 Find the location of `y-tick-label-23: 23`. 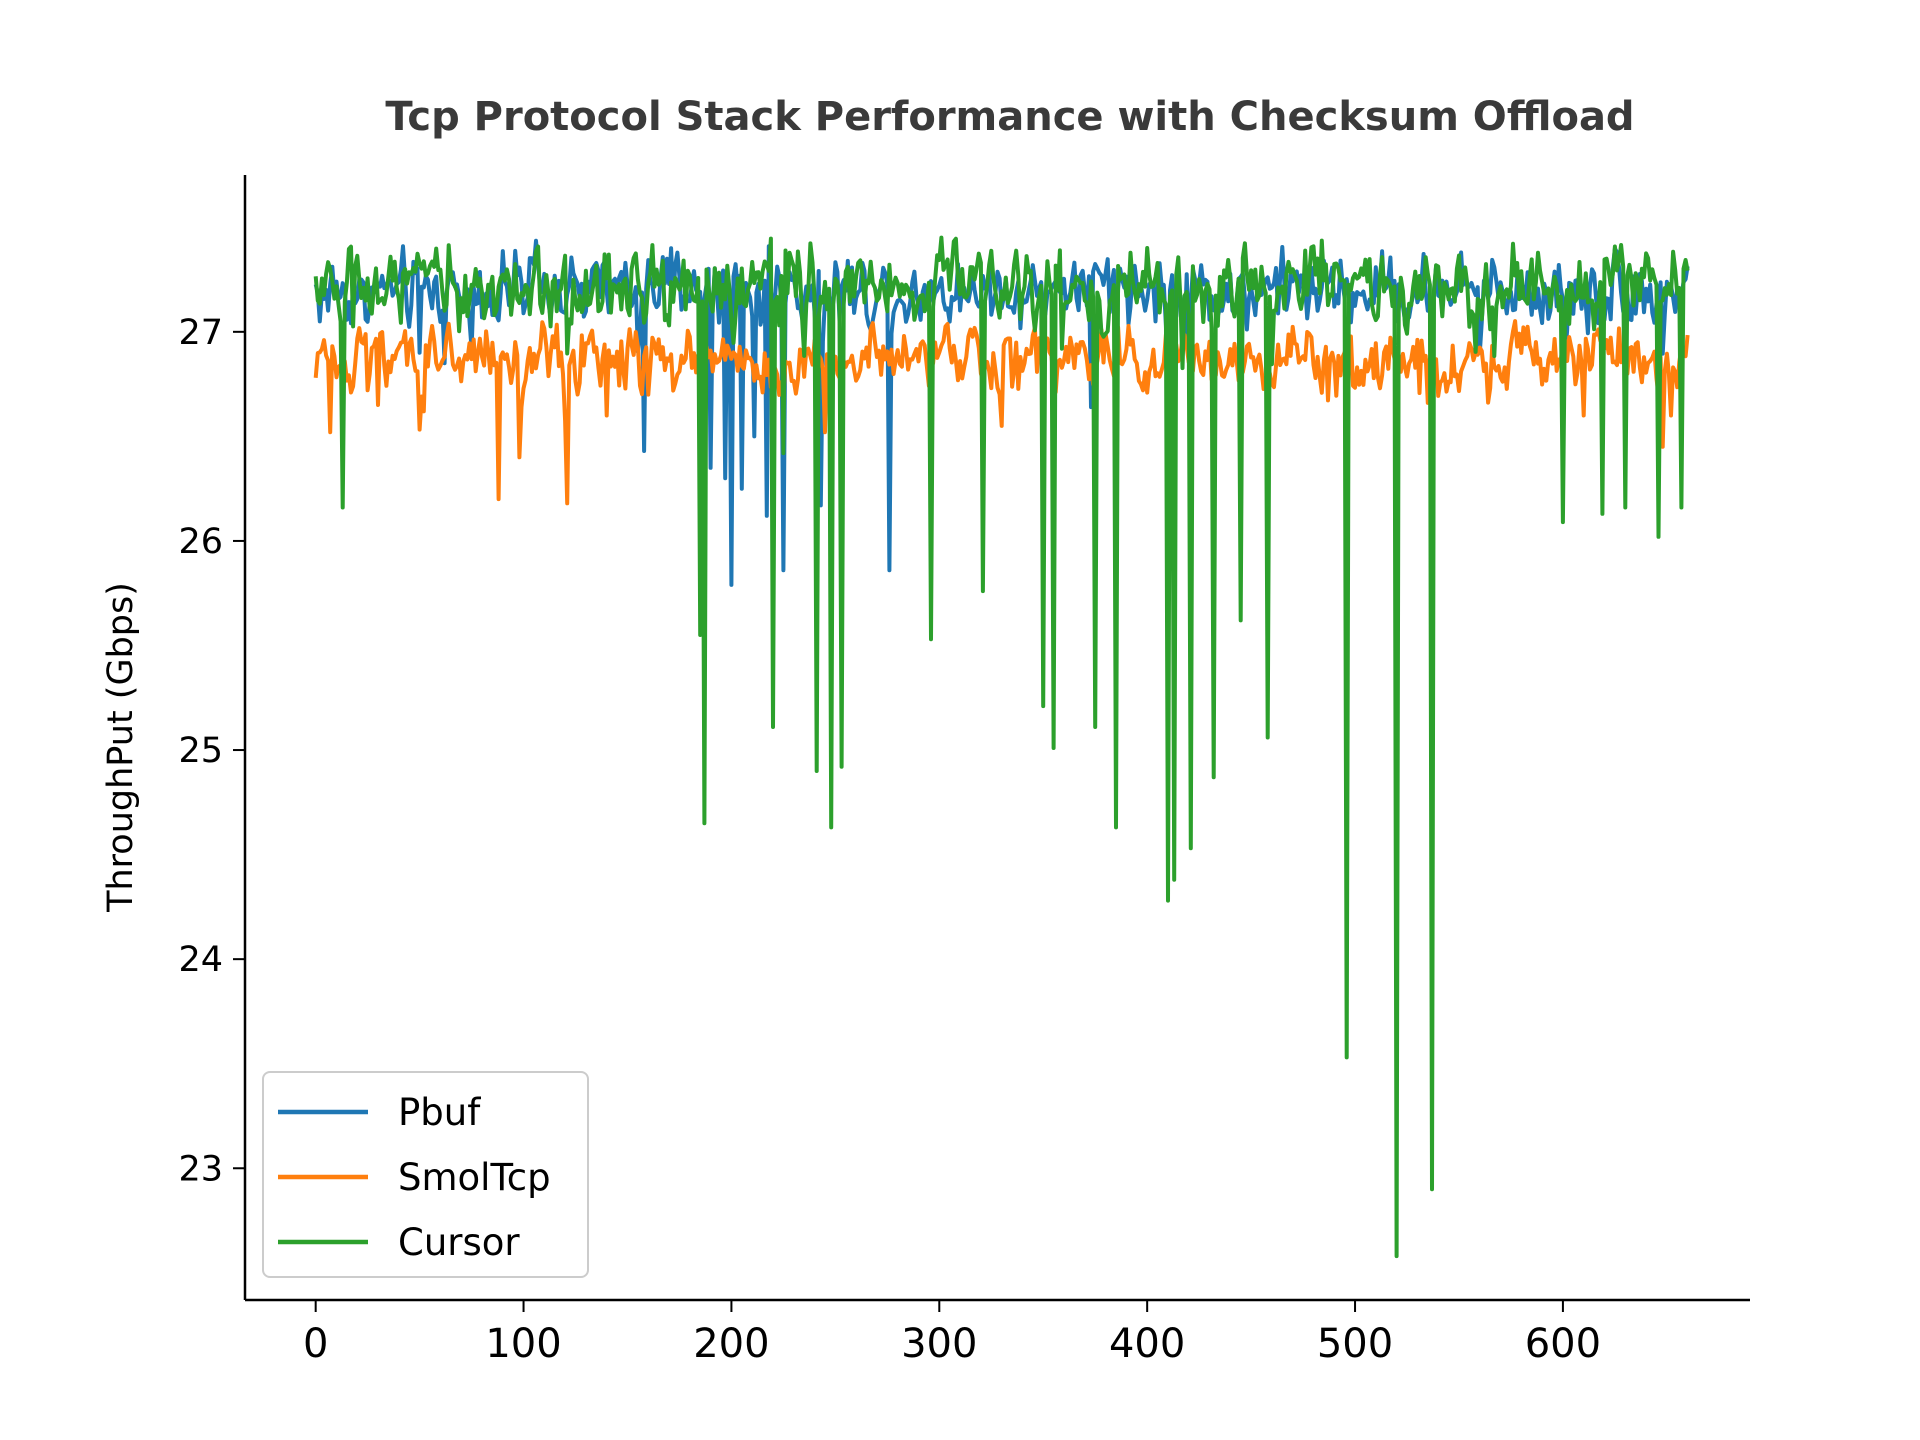

y-tick-label-23: 23 is located at coordinates (200, 1169).